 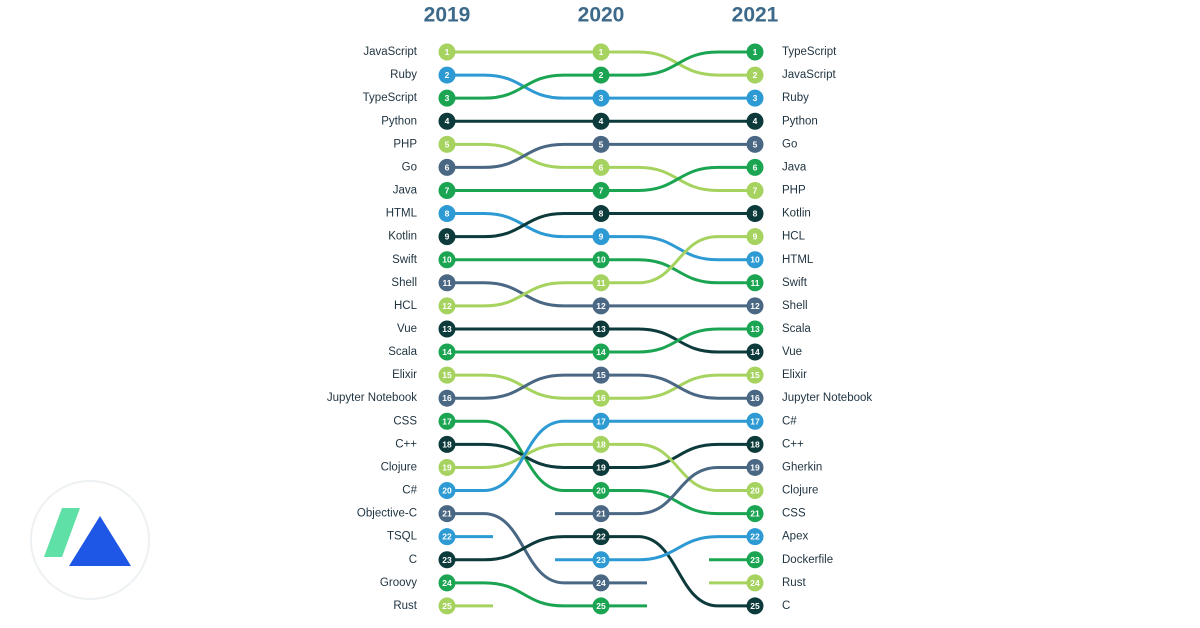 I want to click on rank-label: 18, so click(x=755, y=444).